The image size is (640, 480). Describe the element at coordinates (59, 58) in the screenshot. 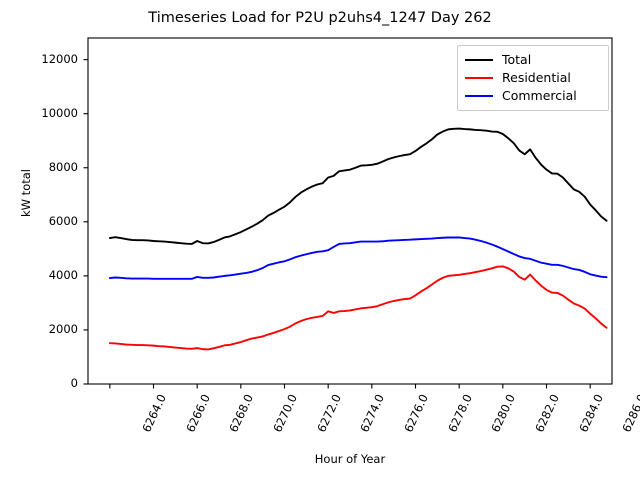

I see `y-tick-label: 12000` at that location.